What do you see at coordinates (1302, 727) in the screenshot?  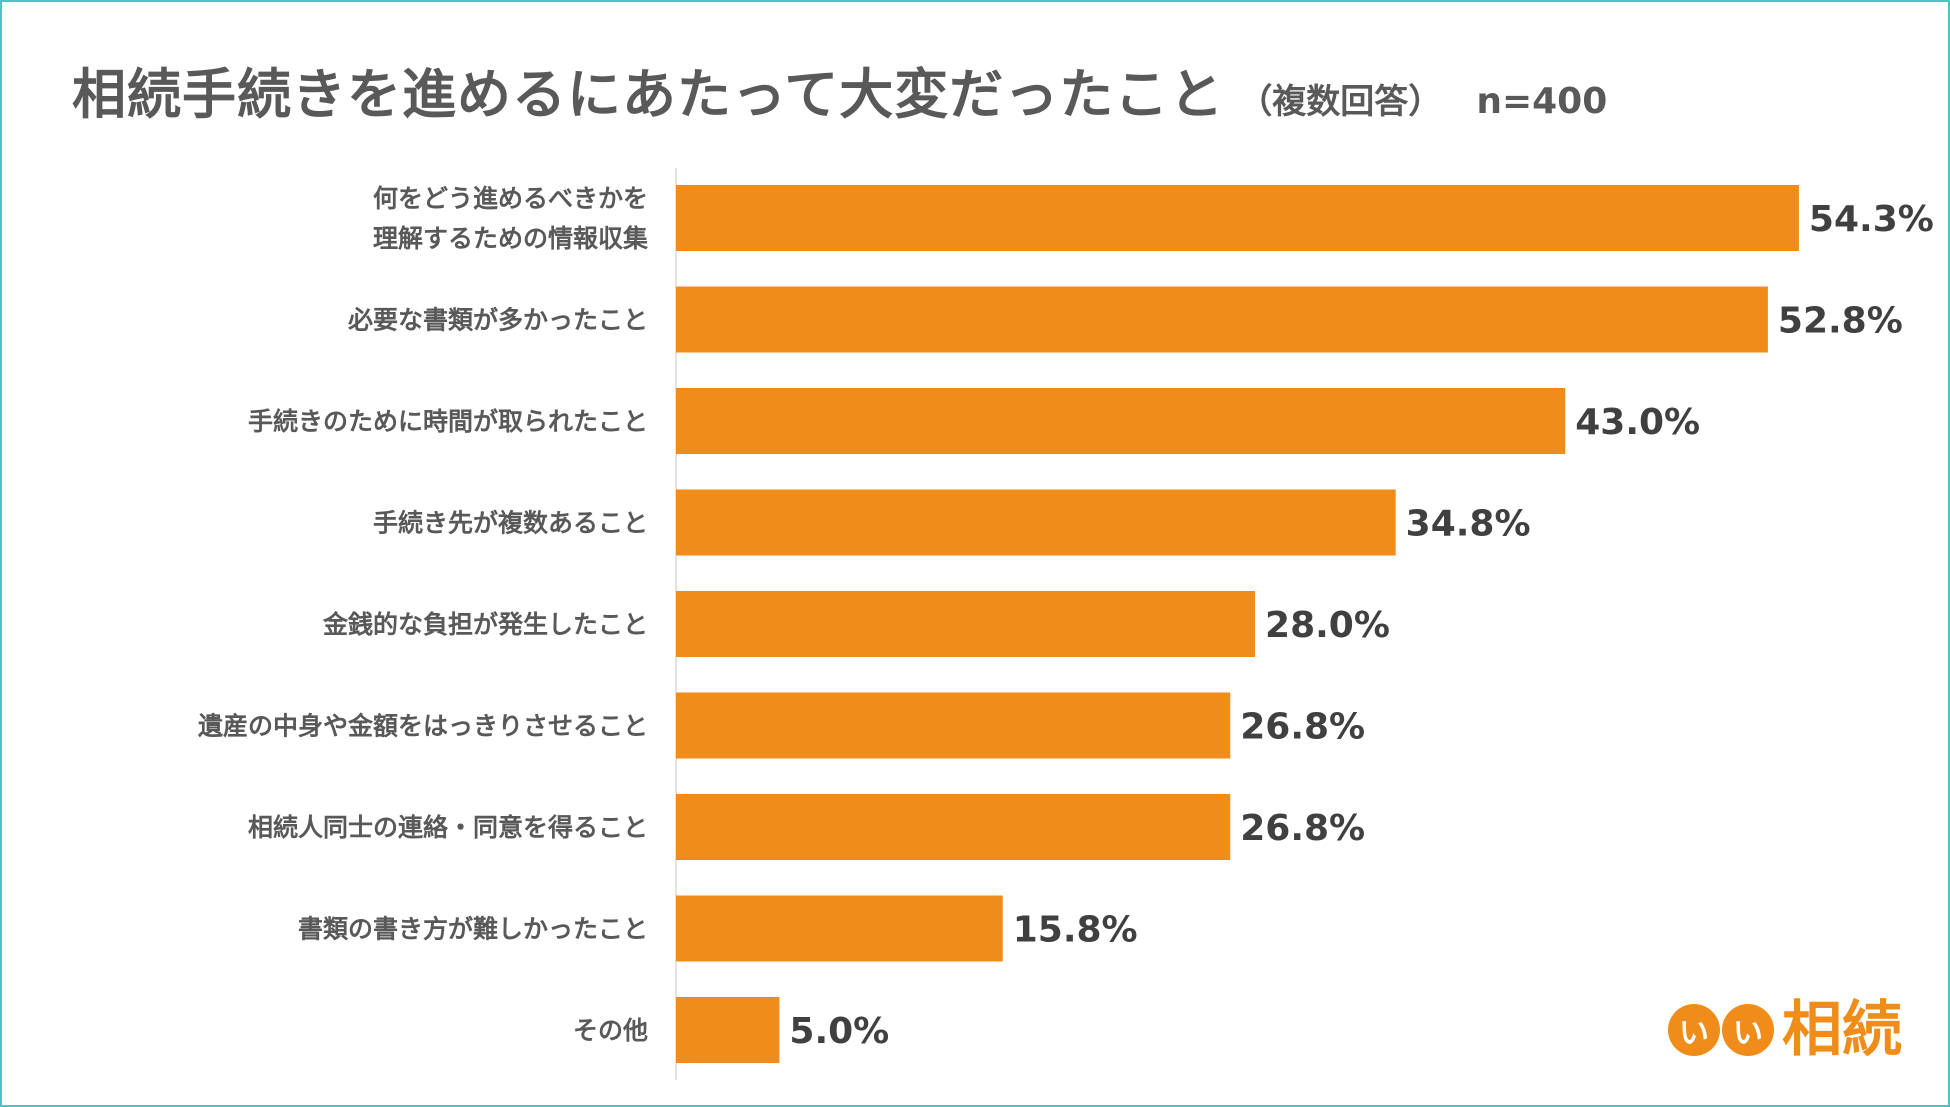 I see `value-label-6: 26.8%` at bounding box center [1302, 727].